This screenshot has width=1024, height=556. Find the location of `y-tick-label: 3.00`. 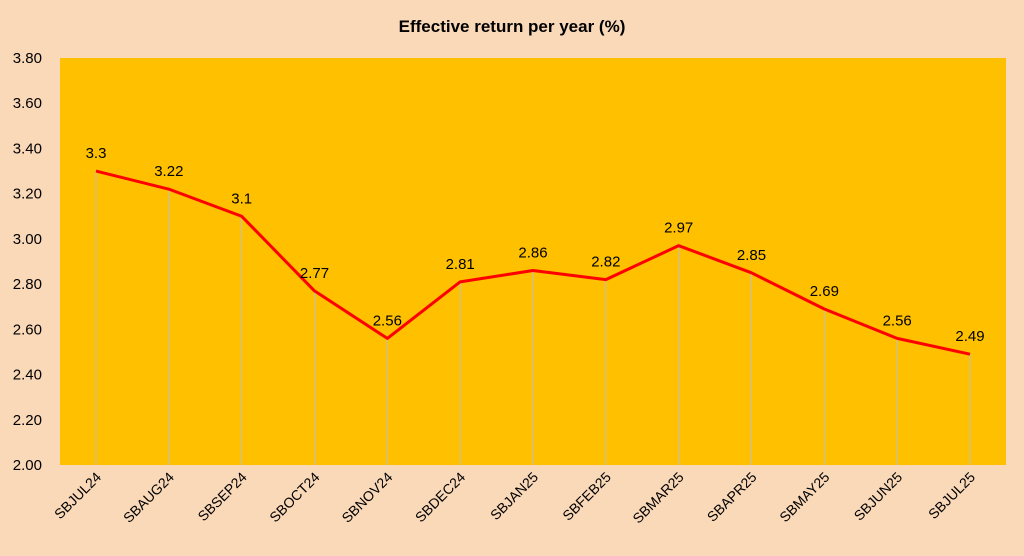

y-tick-label: 3.00 is located at coordinates (27, 239).